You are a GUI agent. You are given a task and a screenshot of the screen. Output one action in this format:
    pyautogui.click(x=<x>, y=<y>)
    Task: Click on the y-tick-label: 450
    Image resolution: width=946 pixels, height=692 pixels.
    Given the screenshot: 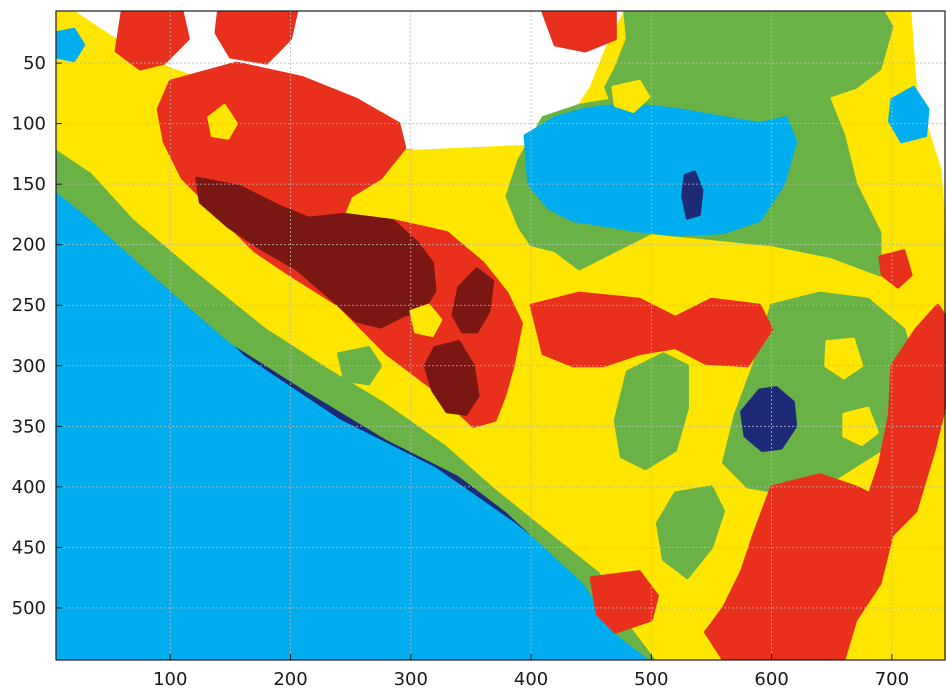 What is the action you would take?
    pyautogui.click(x=29, y=547)
    